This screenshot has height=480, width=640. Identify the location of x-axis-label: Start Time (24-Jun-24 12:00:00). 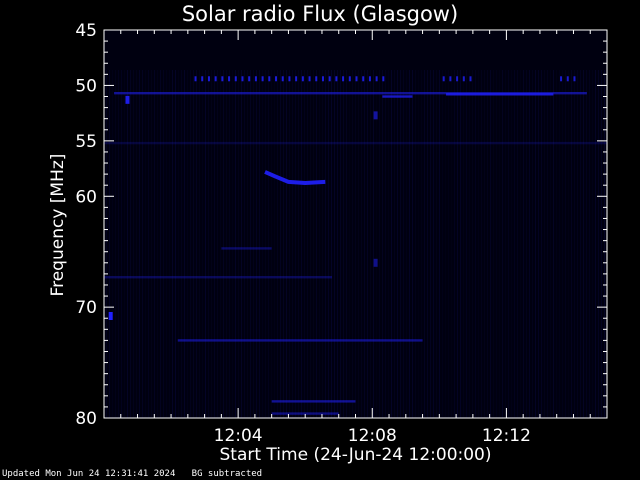
(355, 455).